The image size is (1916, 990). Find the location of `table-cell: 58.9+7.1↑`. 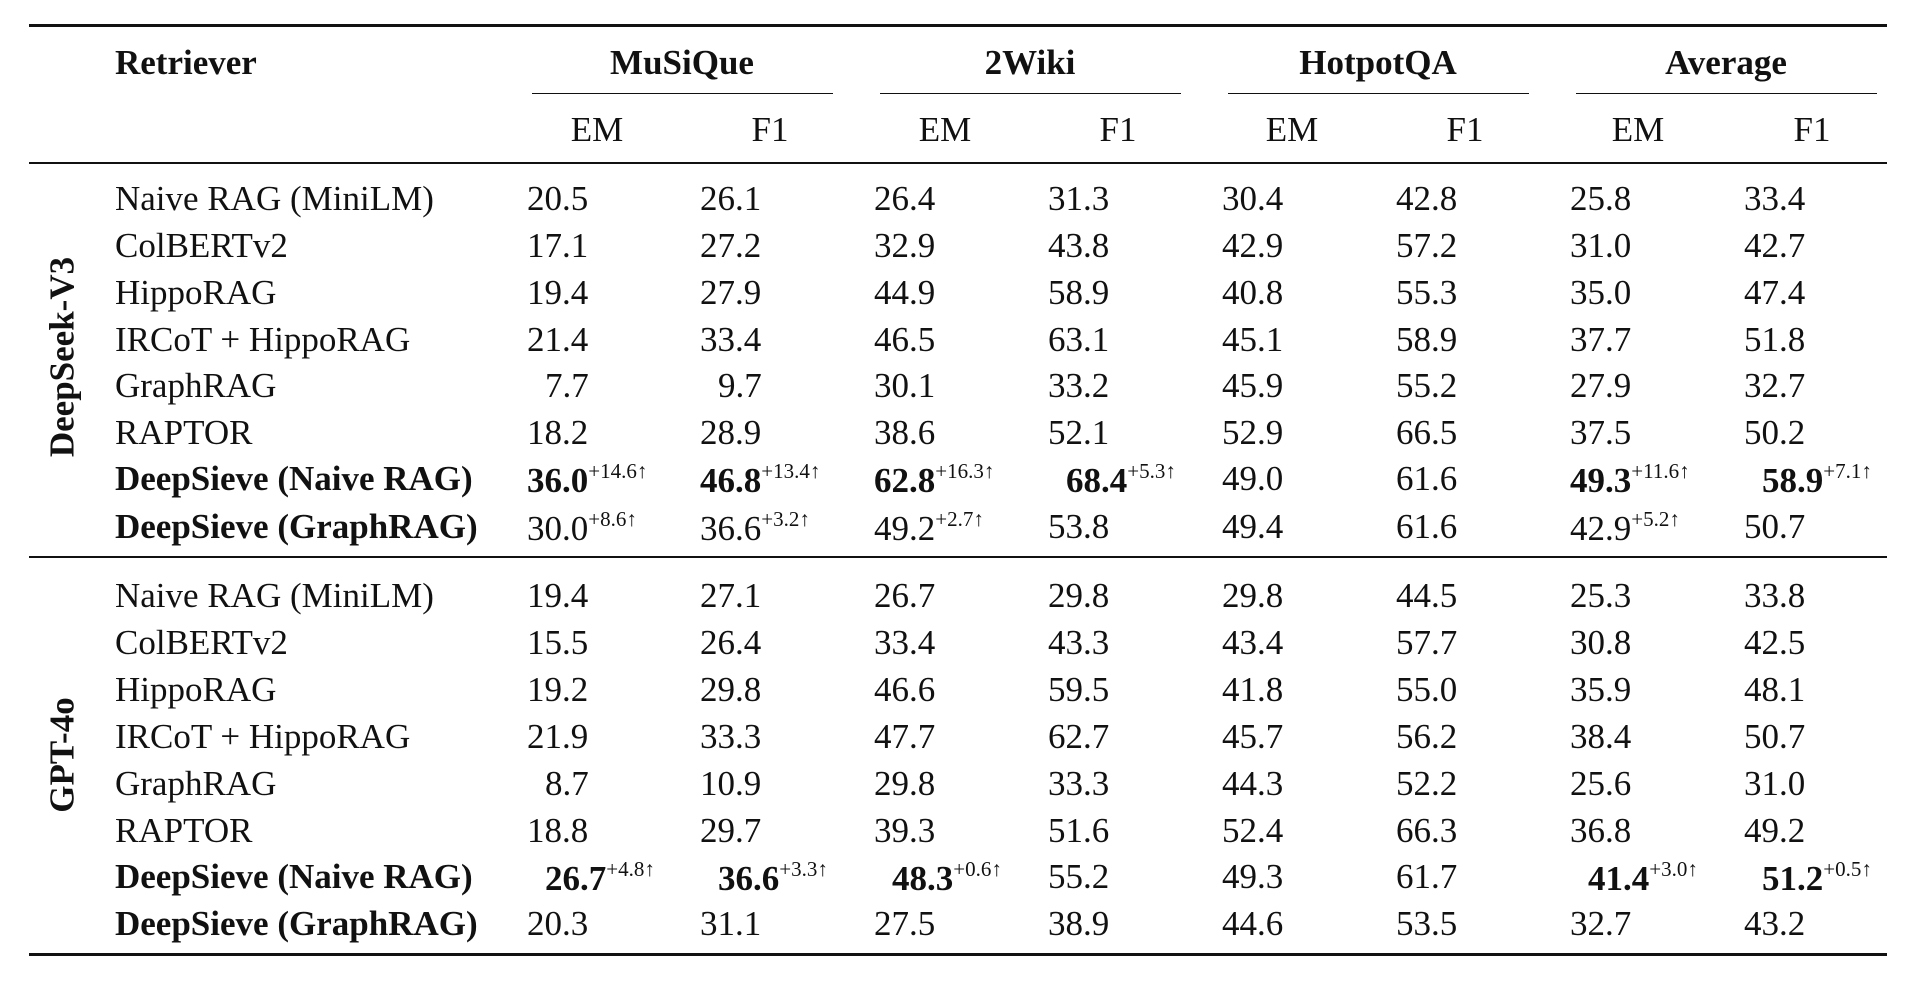

table-cell: 58.9+7.1↑ is located at coordinates (1817, 480).